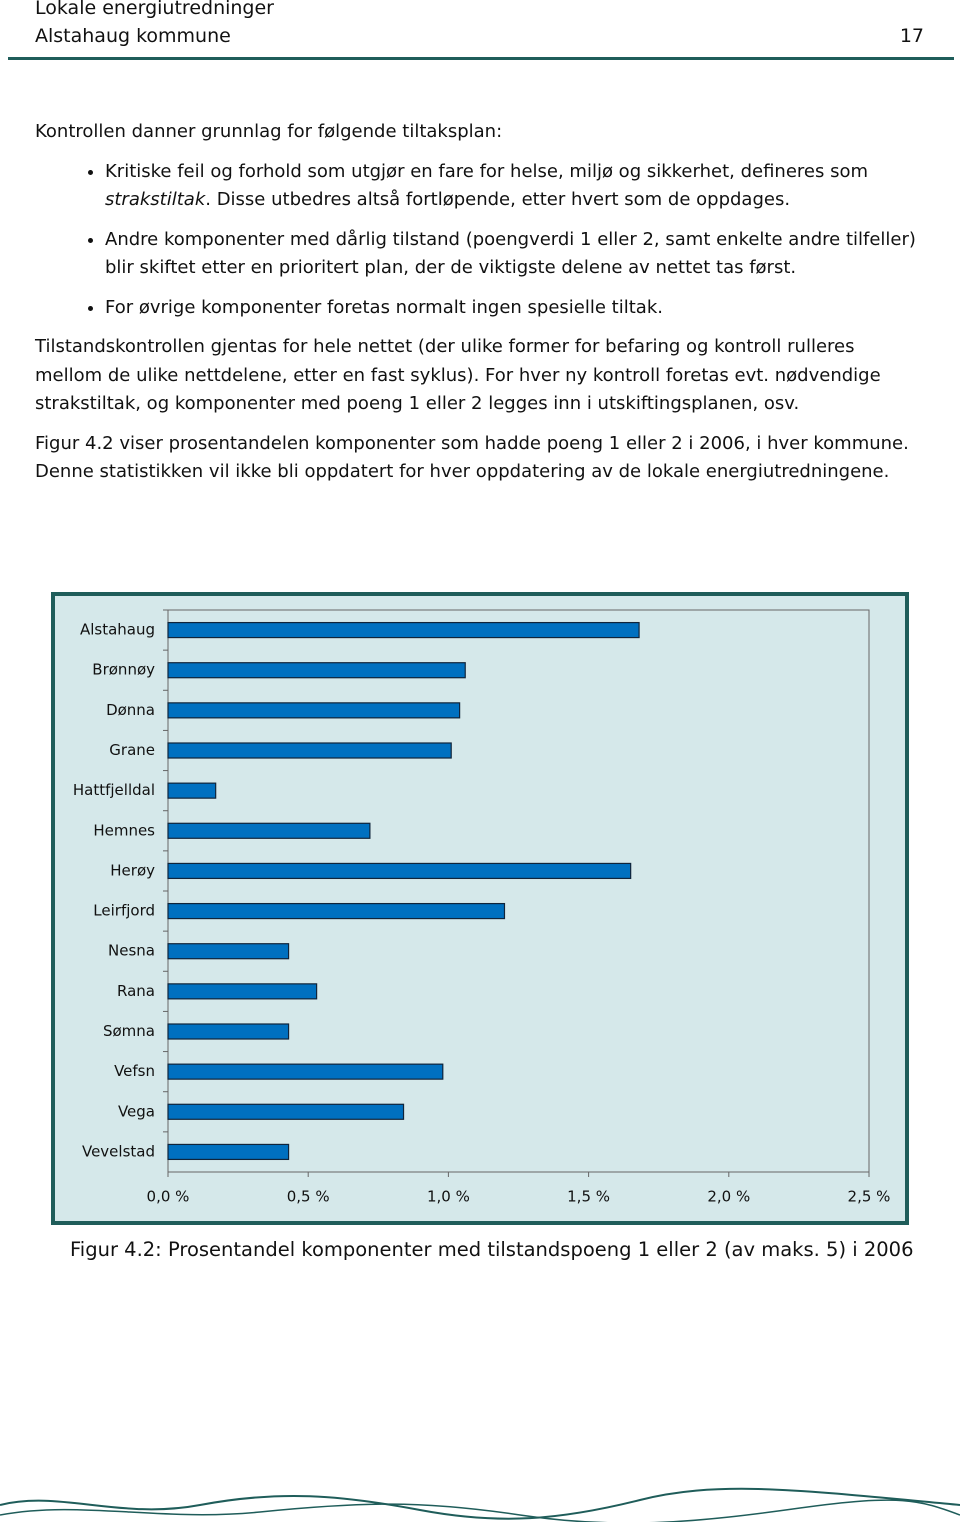 The image size is (960, 1522). Describe the element at coordinates (133, 36) in the screenshot. I see `header-subtitle: Alstahaug kommune` at that location.